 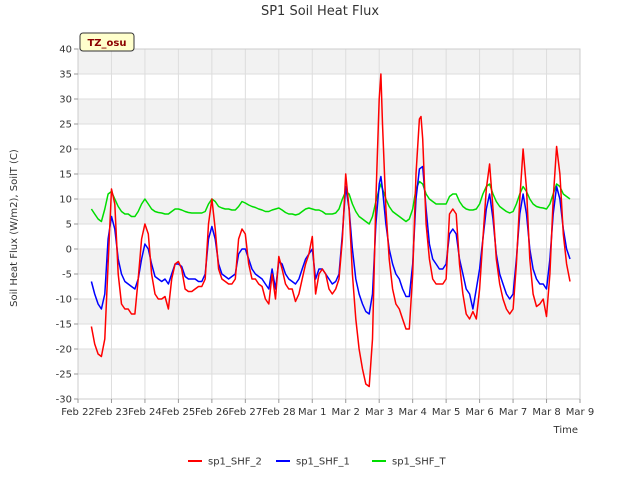 What do you see at coordinates (78, 412) in the screenshot?
I see `x-tick-label: Feb 22` at bounding box center [78, 412].